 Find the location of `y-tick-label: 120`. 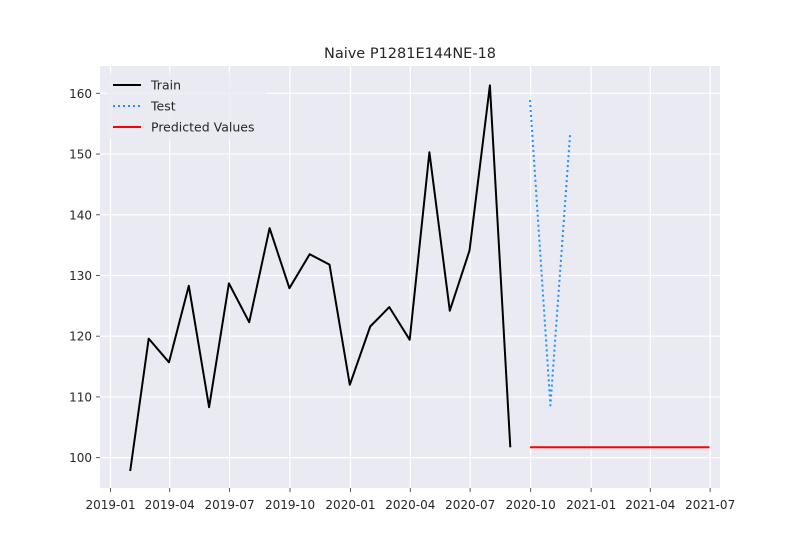

y-tick-label: 120 is located at coordinates (80, 337).